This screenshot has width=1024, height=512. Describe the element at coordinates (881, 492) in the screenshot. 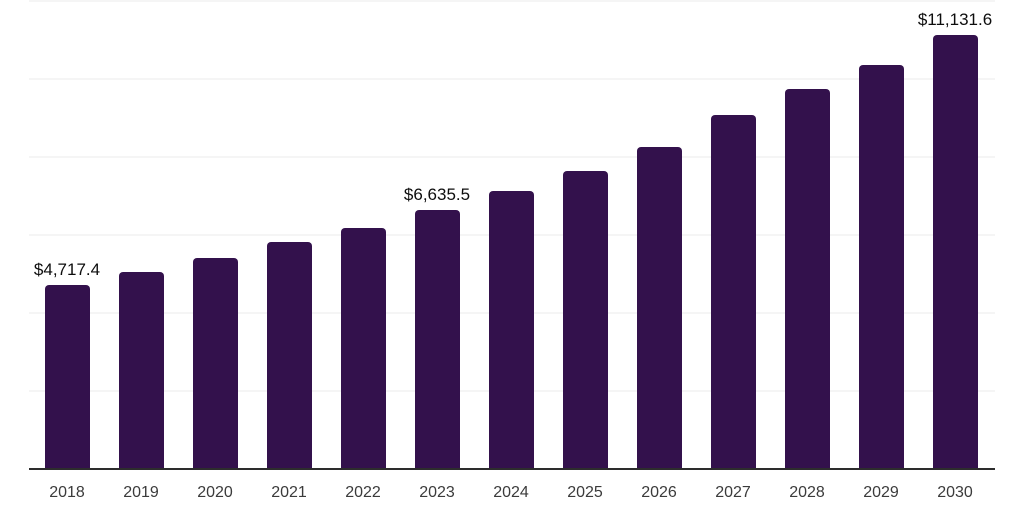

I see `x-tick-2029: 2029` at that location.